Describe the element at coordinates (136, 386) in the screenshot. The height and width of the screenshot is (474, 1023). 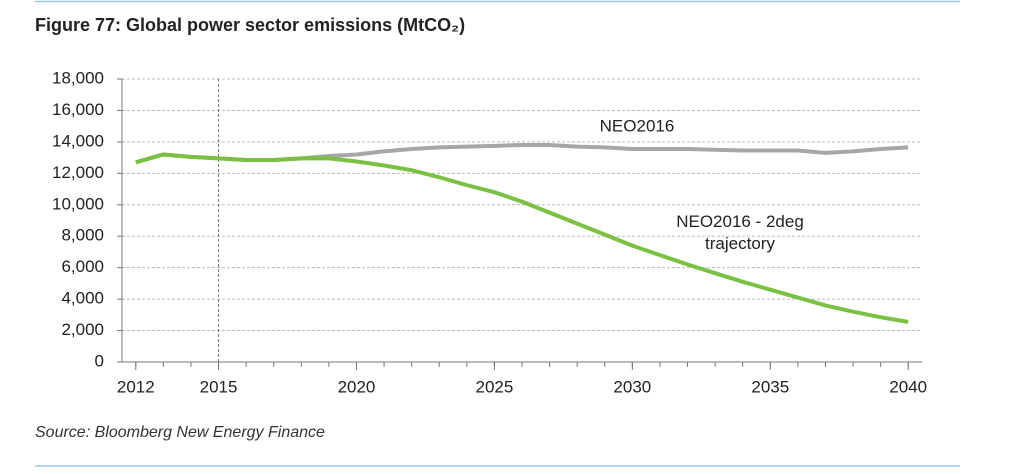
I see `x-tick-label: 2012` at that location.